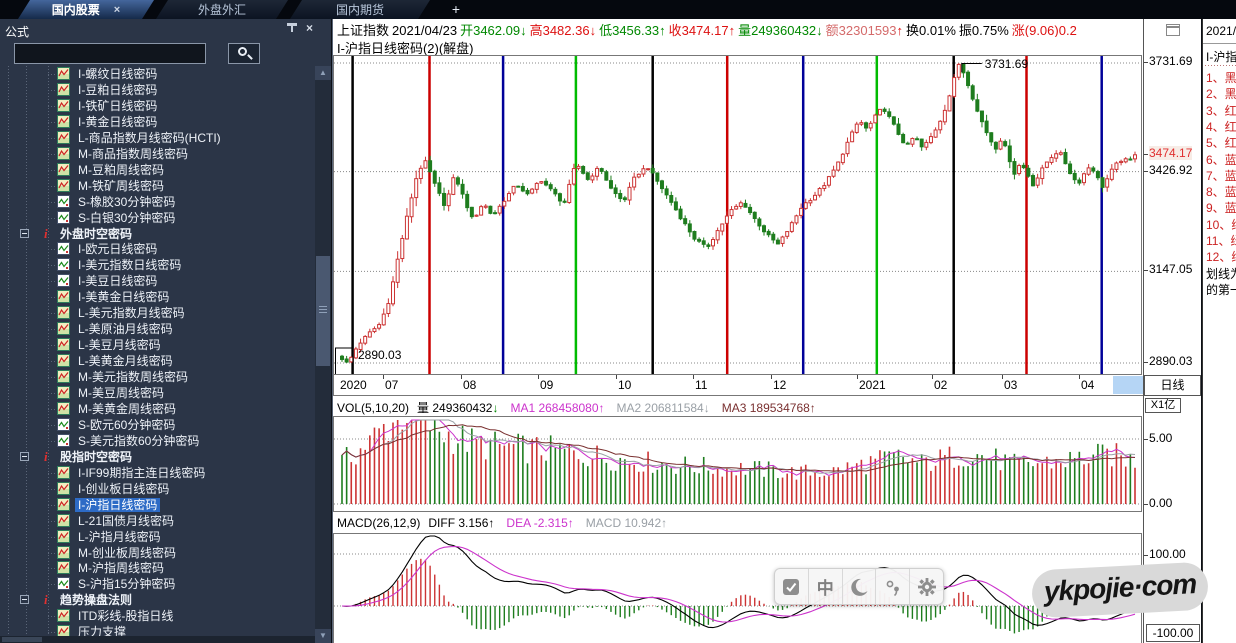 This screenshot has height=643, width=1236. Describe the element at coordinates (1221, 31) in the screenshot. I see `analysis-panel-date: 2021/` at that location.